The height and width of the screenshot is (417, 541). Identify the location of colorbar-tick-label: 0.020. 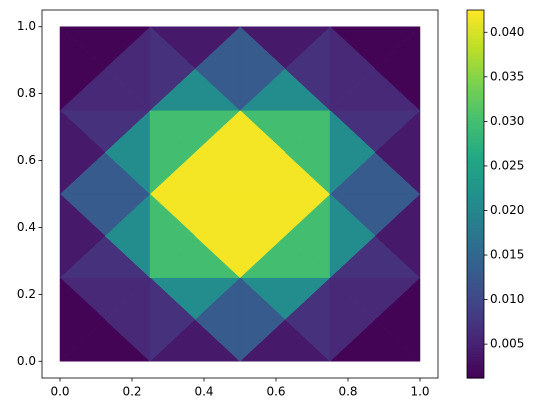
(507, 210).